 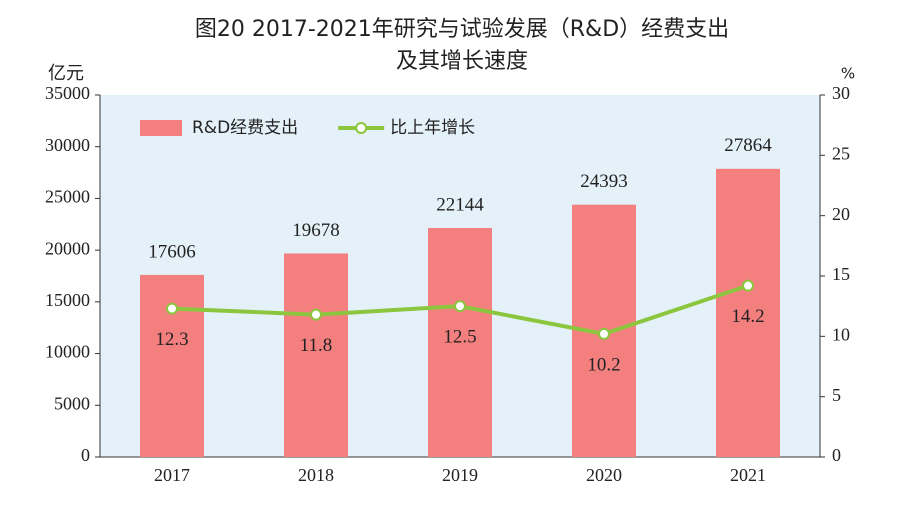 I want to click on y-axis-label: 亿元, so click(x=66, y=73).